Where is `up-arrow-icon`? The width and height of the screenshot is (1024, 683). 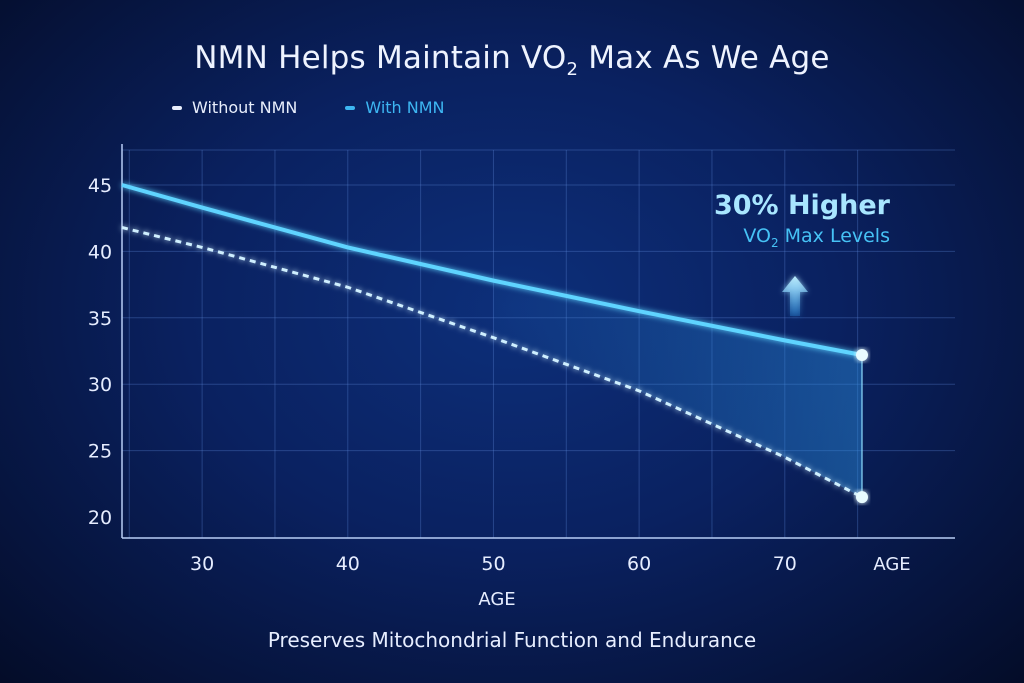
up-arrow-icon is located at coordinates (795, 296).